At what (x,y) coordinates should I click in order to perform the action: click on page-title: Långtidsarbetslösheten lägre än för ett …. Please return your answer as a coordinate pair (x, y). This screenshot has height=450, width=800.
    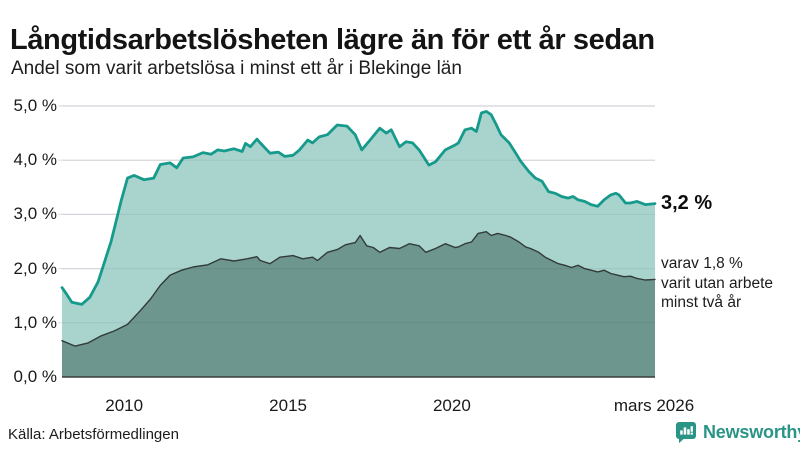
    Looking at the image, I should click on (332, 40).